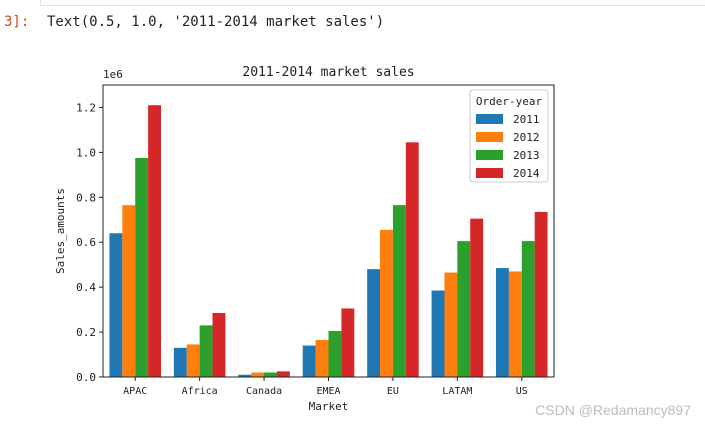 The width and height of the screenshot is (705, 430). Describe the element at coordinates (86, 242) in the screenshot. I see `y-tick-label: 0.6` at that location.